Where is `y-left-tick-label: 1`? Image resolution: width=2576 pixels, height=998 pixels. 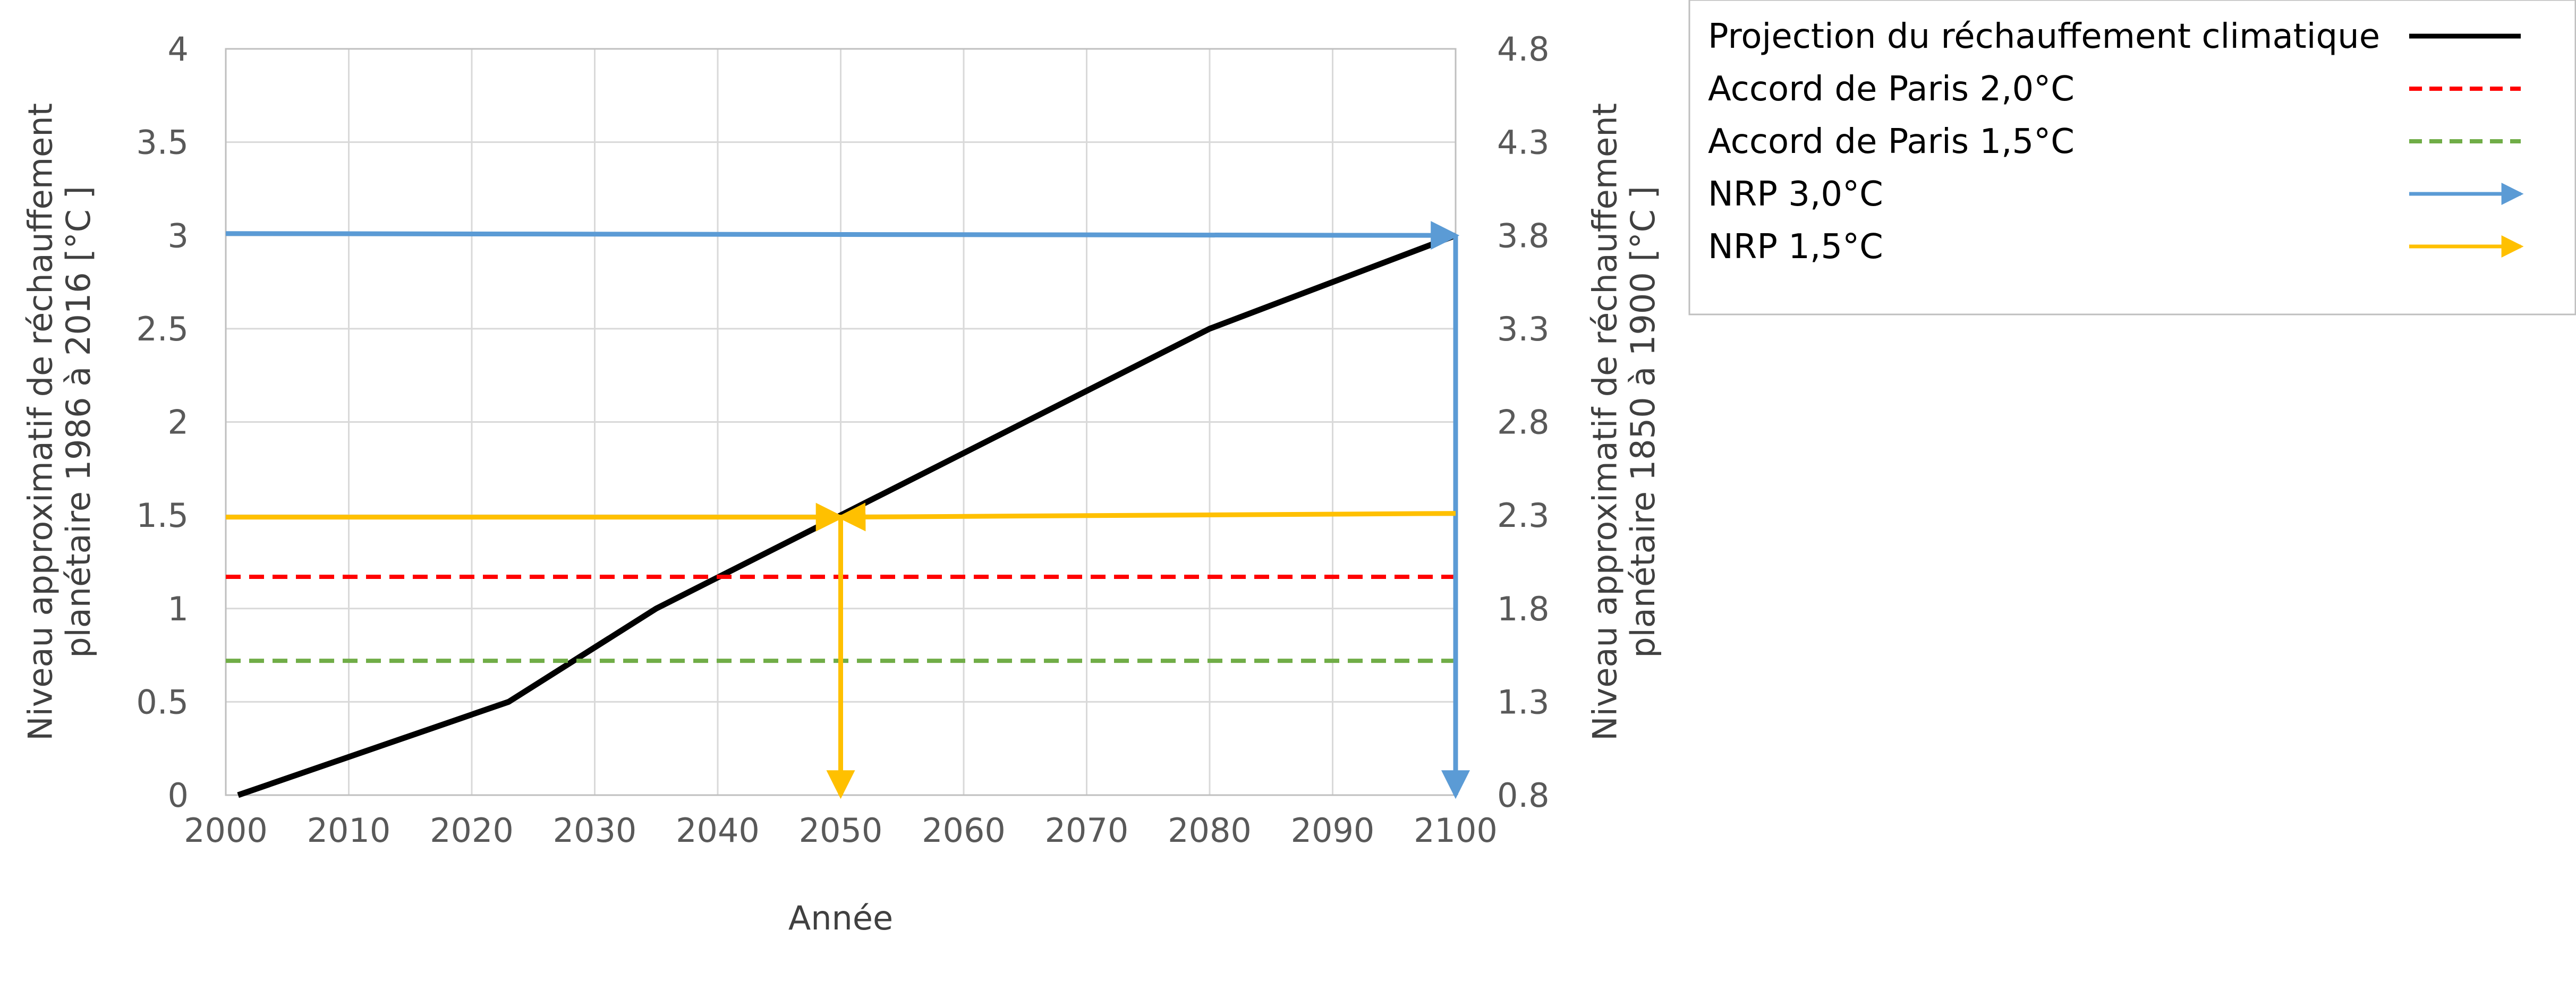 y-left-tick-label: 1 is located at coordinates (178, 609).